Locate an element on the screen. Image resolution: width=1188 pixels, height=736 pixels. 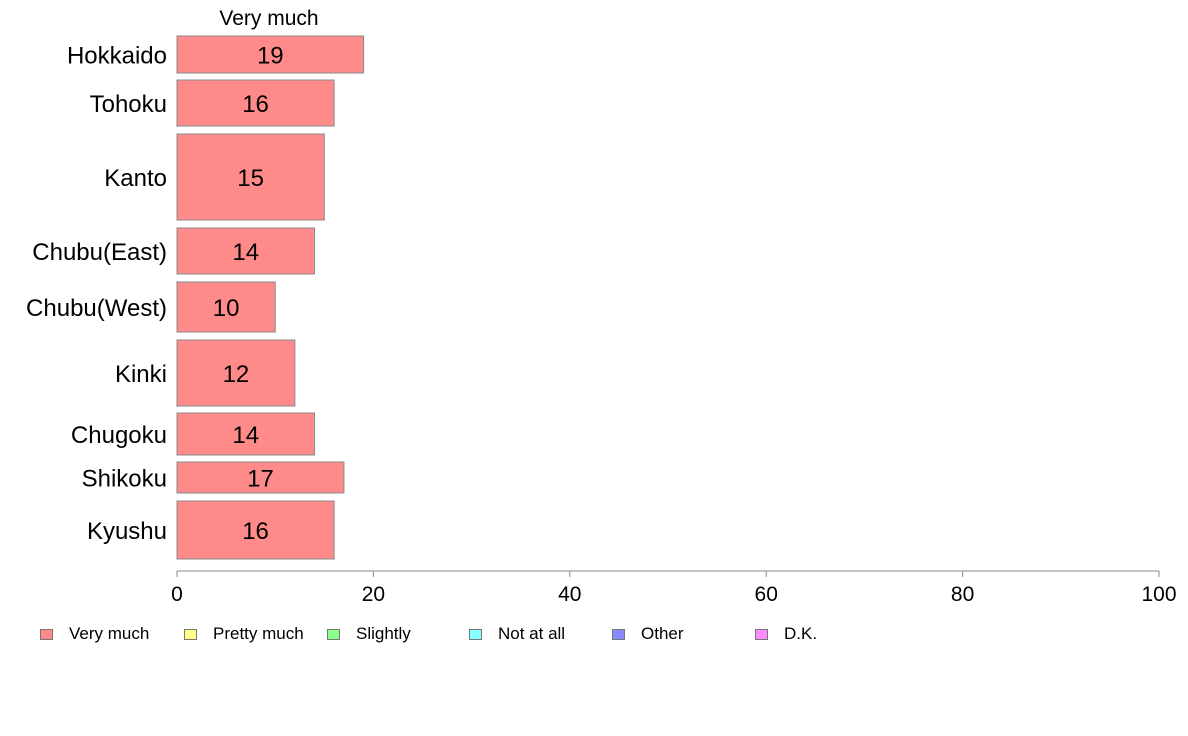
x-tick-label: 60 is located at coordinates (766, 594).